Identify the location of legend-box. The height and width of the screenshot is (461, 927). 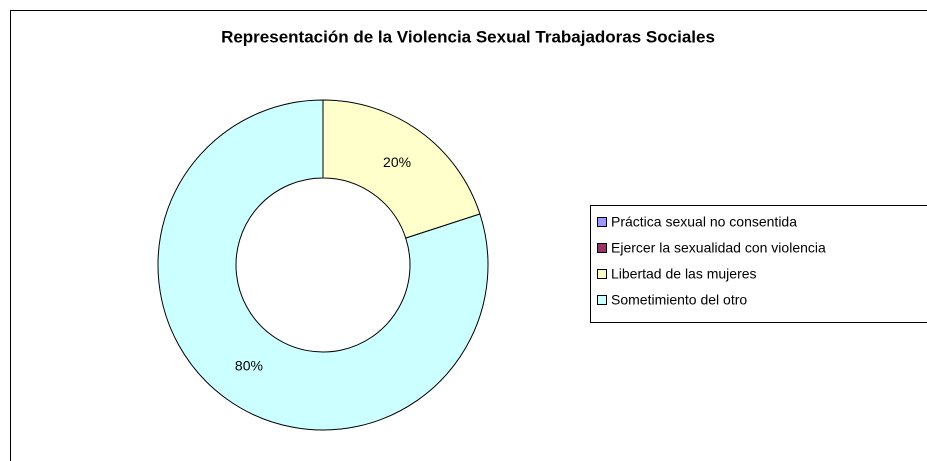
(758, 264).